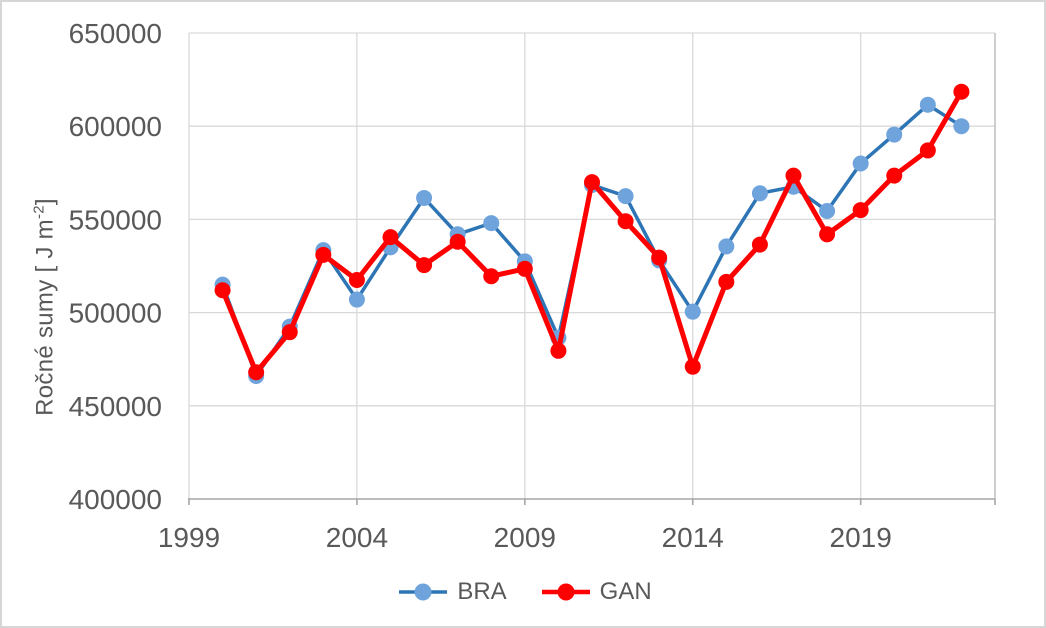 This screenshot has height=628, width=1046. I want to click on y-tick-label-400000: 400000, so click(115, 499).